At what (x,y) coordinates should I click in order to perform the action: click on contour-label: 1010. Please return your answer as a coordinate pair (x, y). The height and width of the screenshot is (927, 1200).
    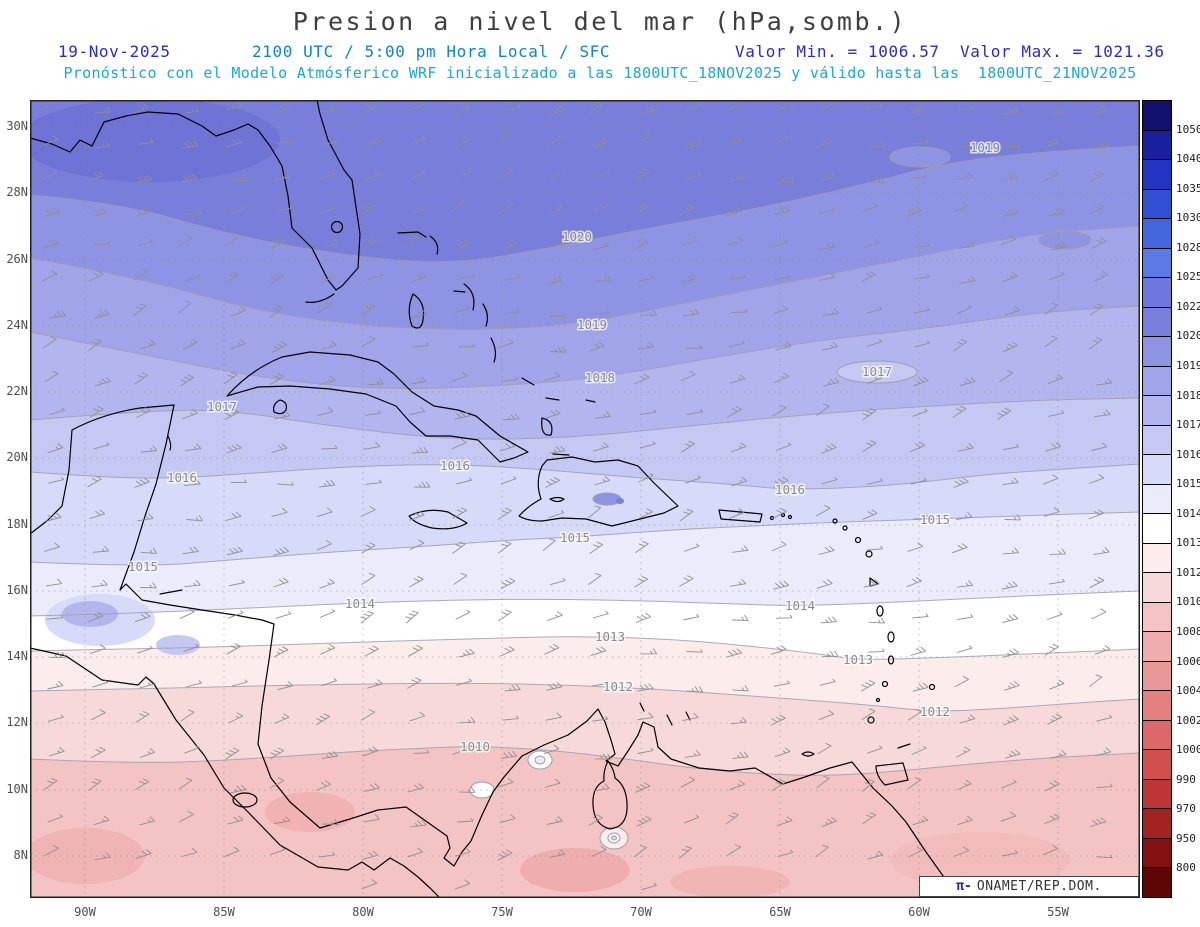
    Looking at the image, I should click on (475, 746).